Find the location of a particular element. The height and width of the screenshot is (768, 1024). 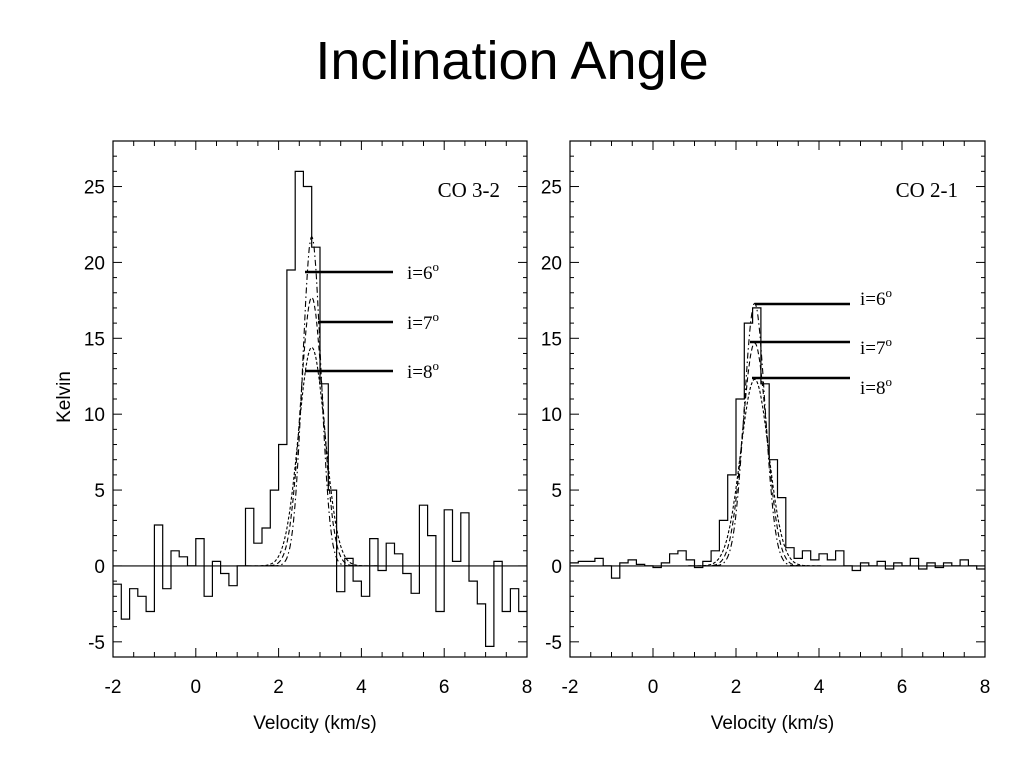

panel-2-y-tick-label: 15 is located at coordinates (551, 339).